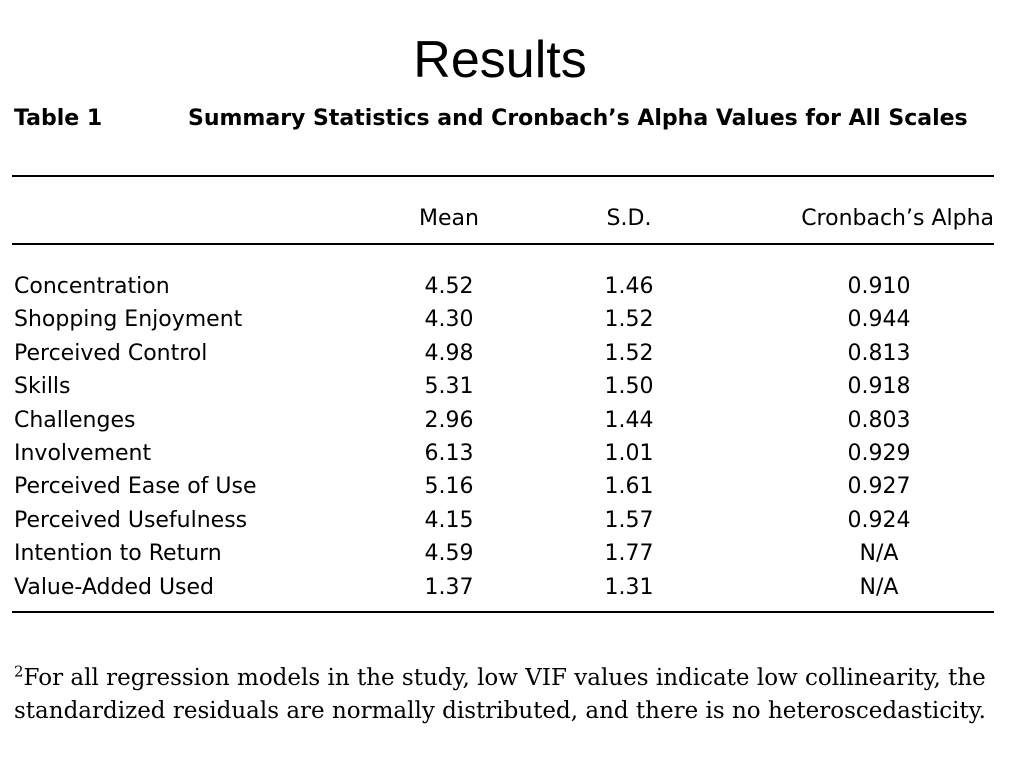 This screenshot has height=768, width=1024. What do you see at coordinates (114, 587) in the screenshot?
I see `row-label: Value-Added Used` at bounding box center [114, 587].